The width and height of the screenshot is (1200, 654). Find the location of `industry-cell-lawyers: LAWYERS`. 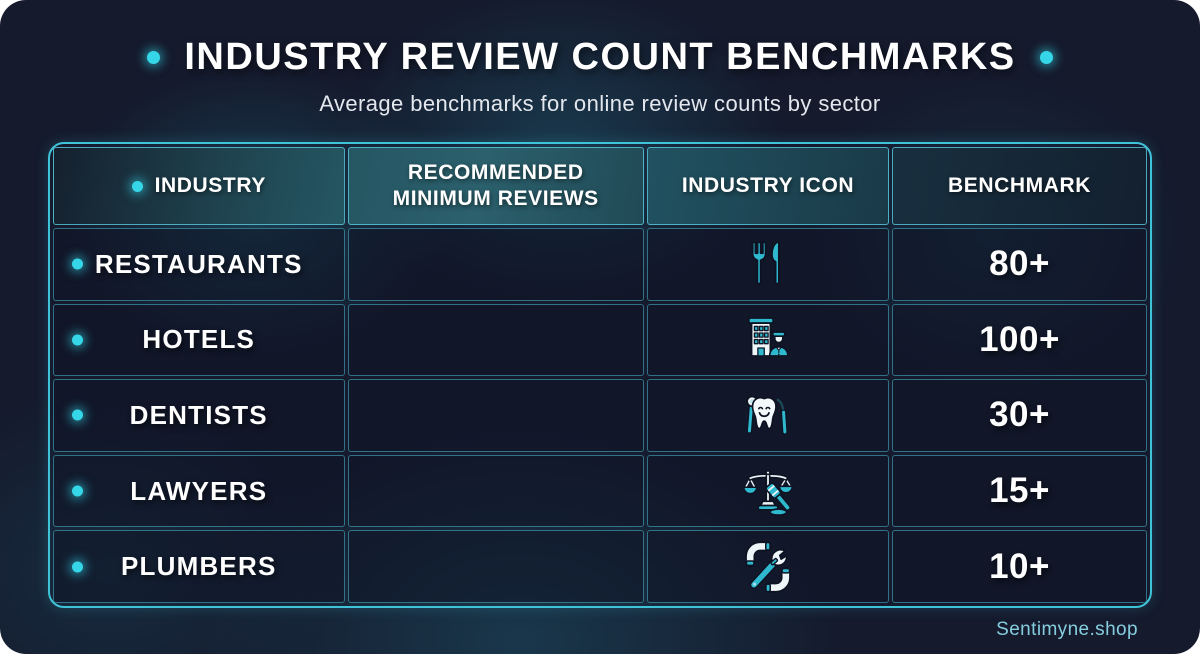

industry-cell-lawyers: LAWYERS is located at coordinates (199, 491).